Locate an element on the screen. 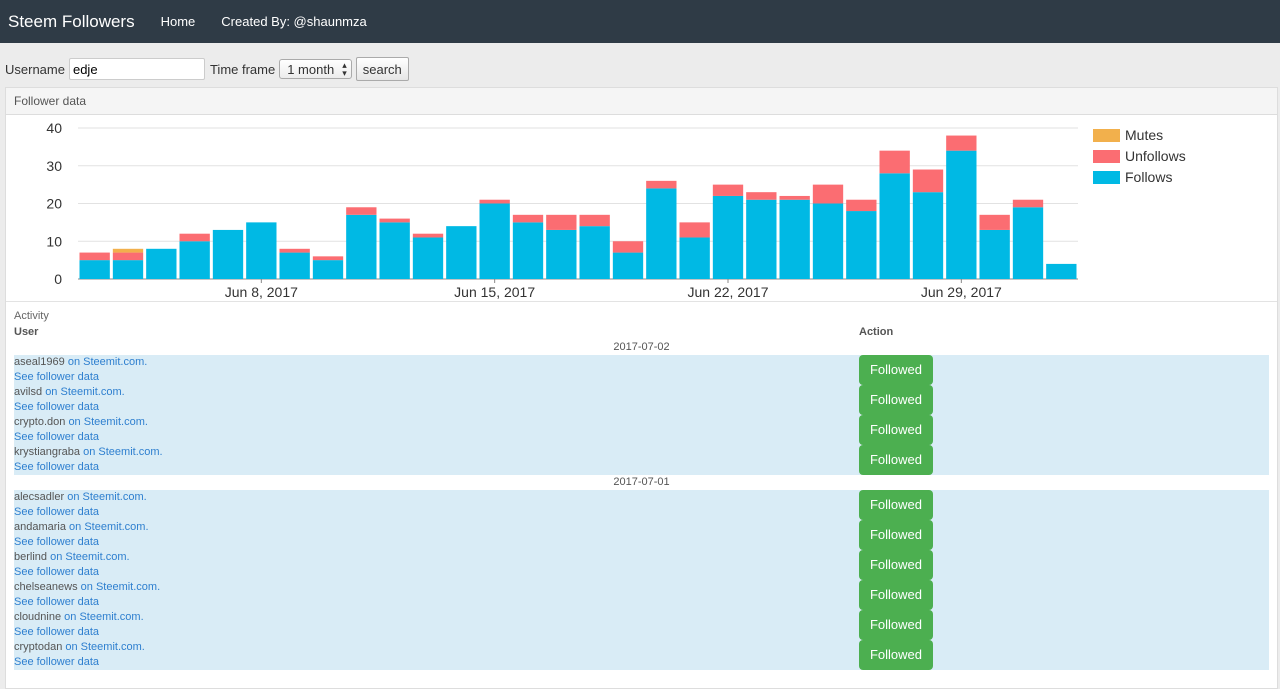 The width and height of the screenshot is (1280, 689). username: crypto.don on Steemit.com. is located at coordinates (81, 422).